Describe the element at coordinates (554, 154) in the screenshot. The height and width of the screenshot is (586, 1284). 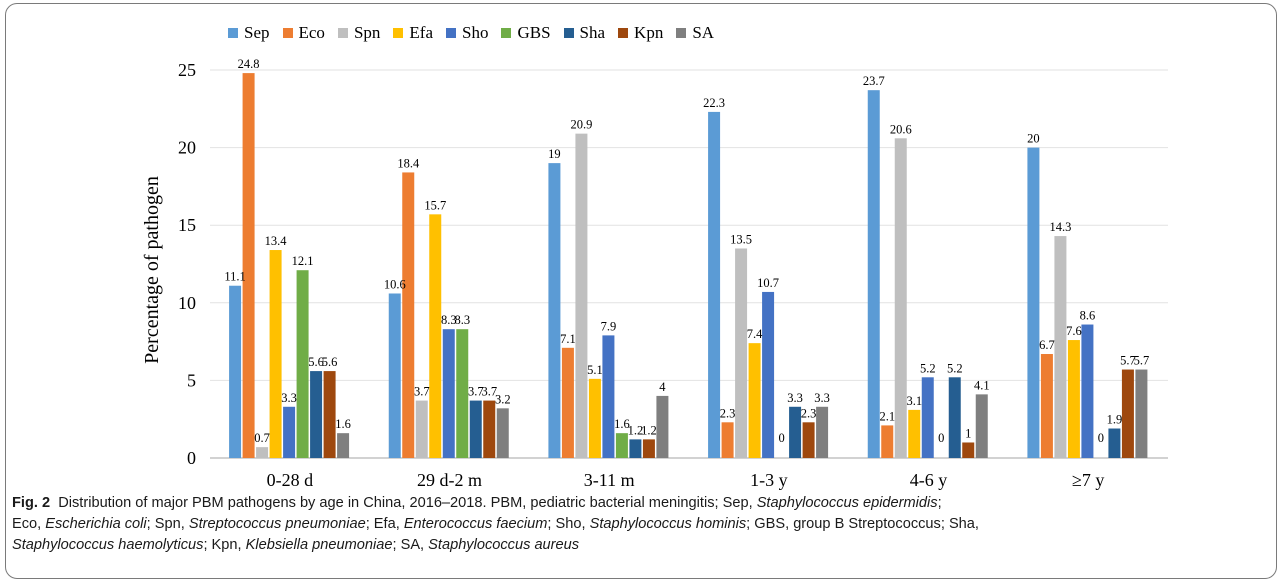
I see `data-label: 19` at that location.